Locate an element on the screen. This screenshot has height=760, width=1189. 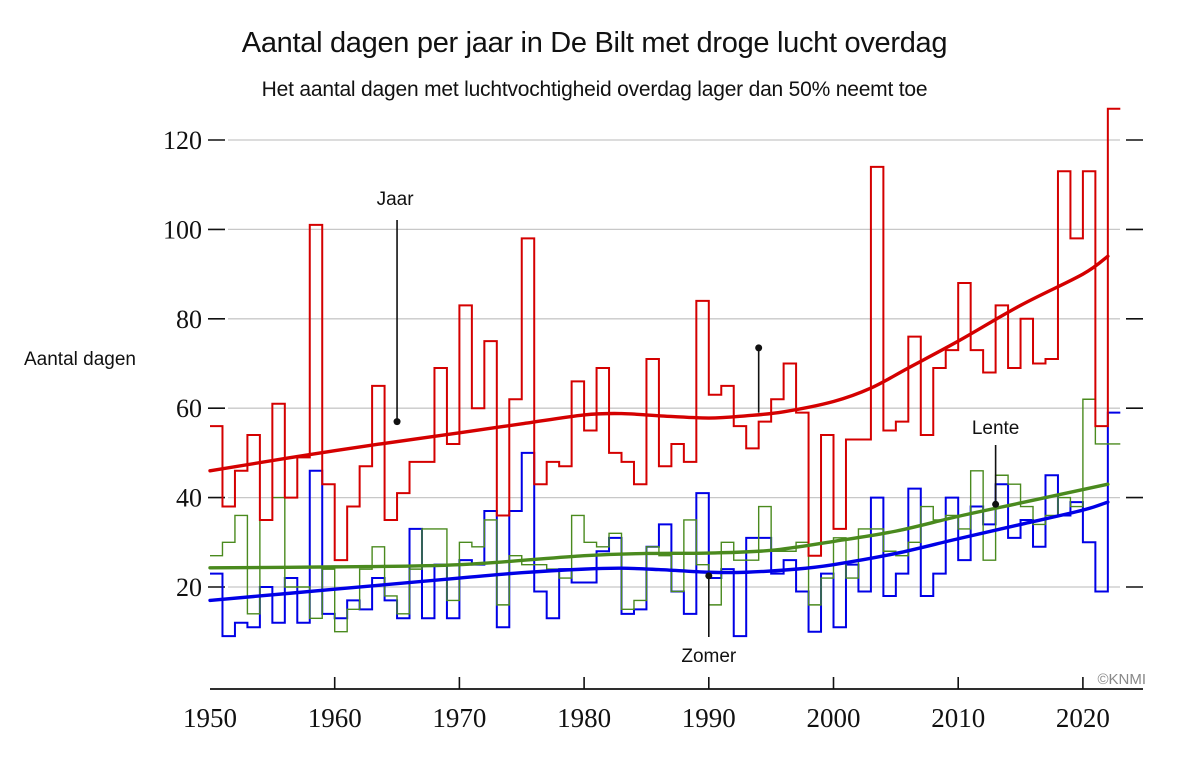
trend-line-zomer is located at coordinates (659, 551).